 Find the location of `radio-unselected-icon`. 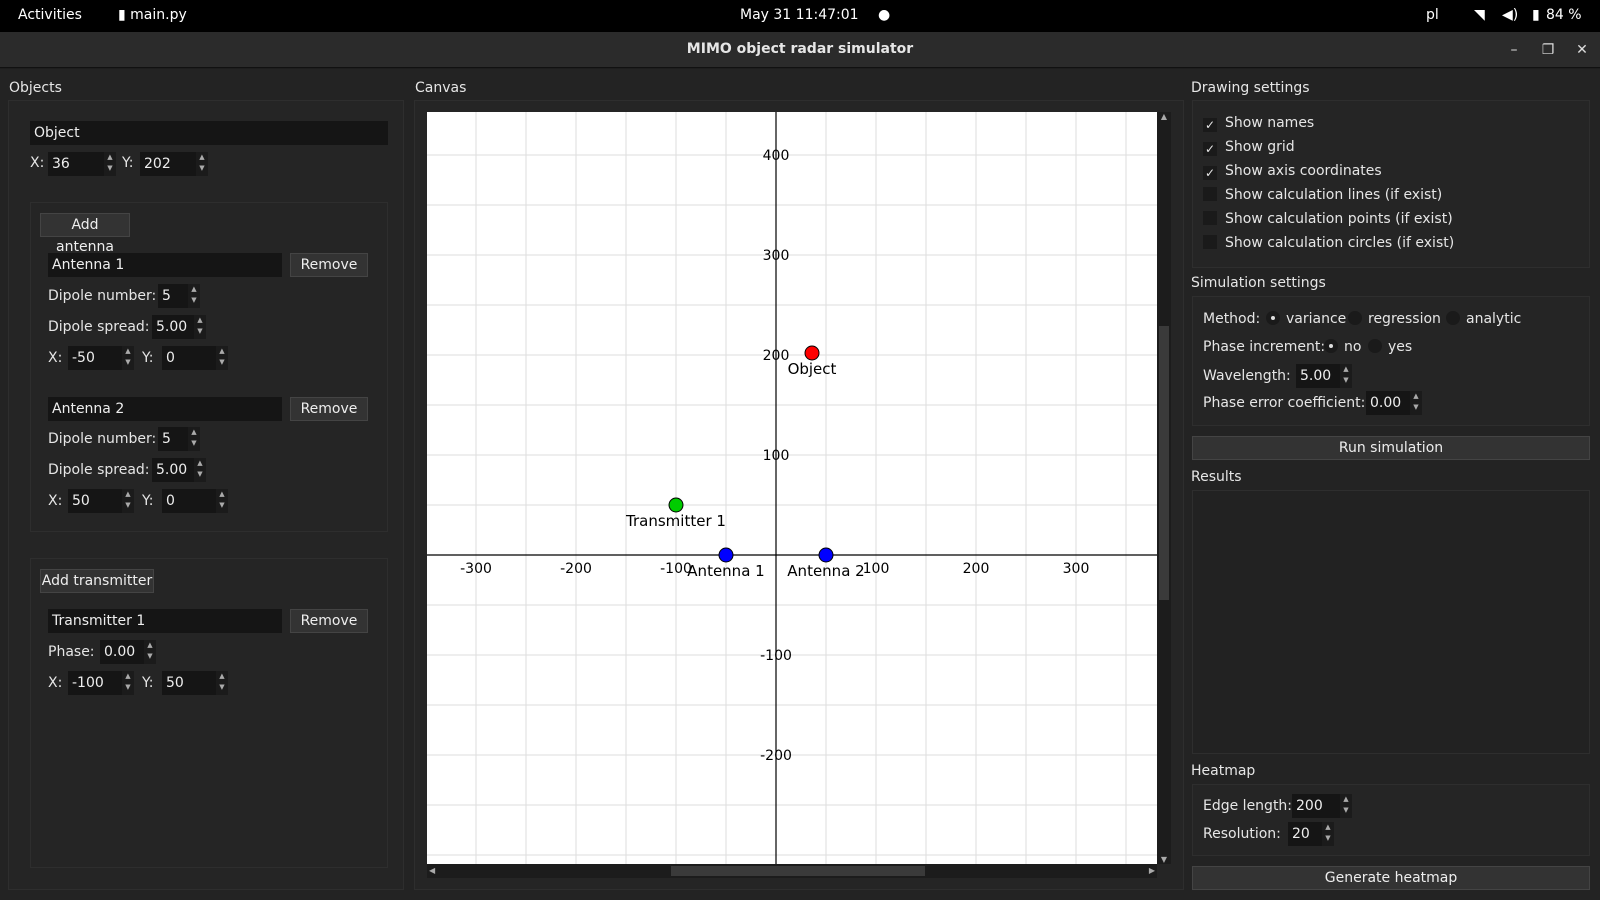

radio-unselected-icon is located at coordinates (1355, 318).